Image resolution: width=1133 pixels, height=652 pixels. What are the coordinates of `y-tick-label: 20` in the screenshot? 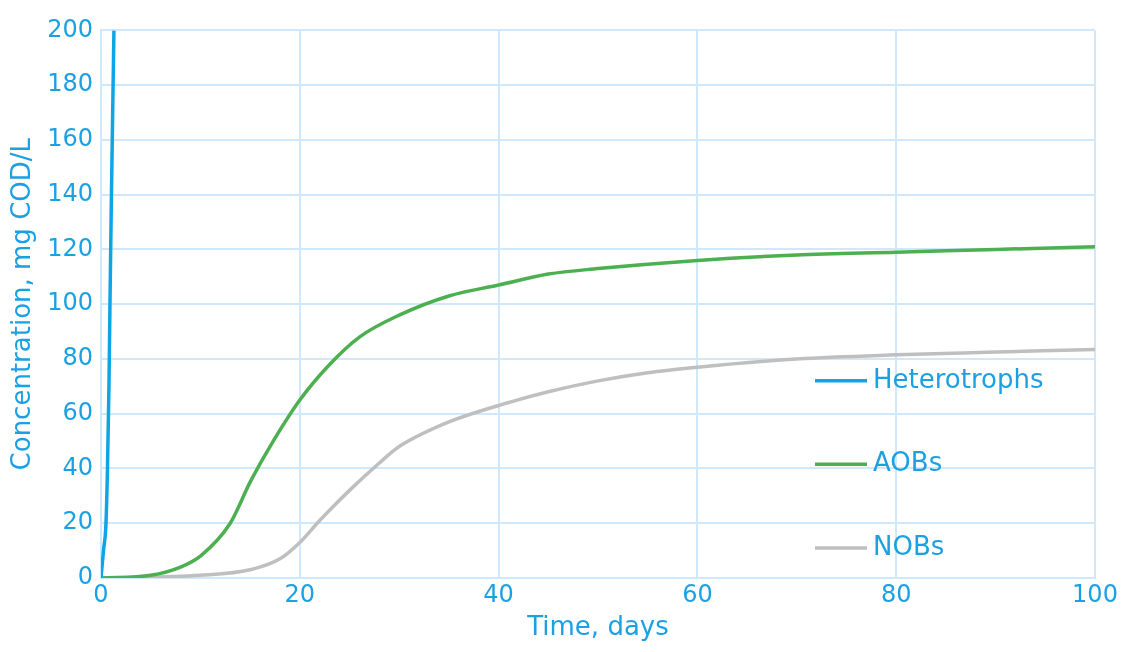 It's located at (78, 521).